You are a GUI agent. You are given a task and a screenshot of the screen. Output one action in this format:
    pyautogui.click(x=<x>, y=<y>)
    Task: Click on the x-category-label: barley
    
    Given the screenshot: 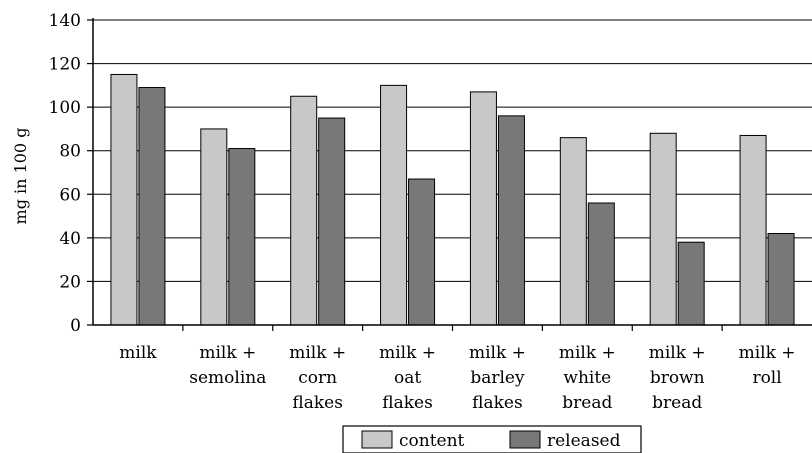 What is the action you would take?
    pyautogui.click(x=497, y=378)
    